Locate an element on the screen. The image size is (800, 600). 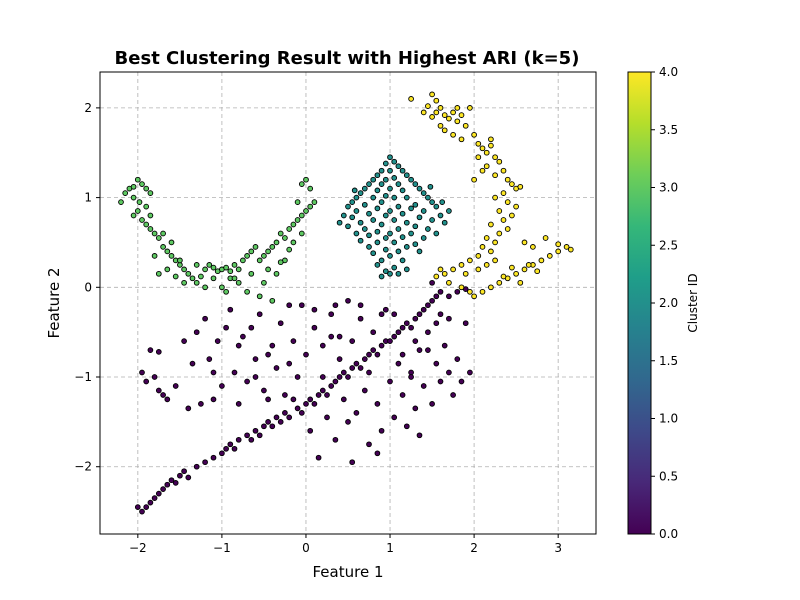
x-tick-label: −1 is located at coordinates (222, 548).